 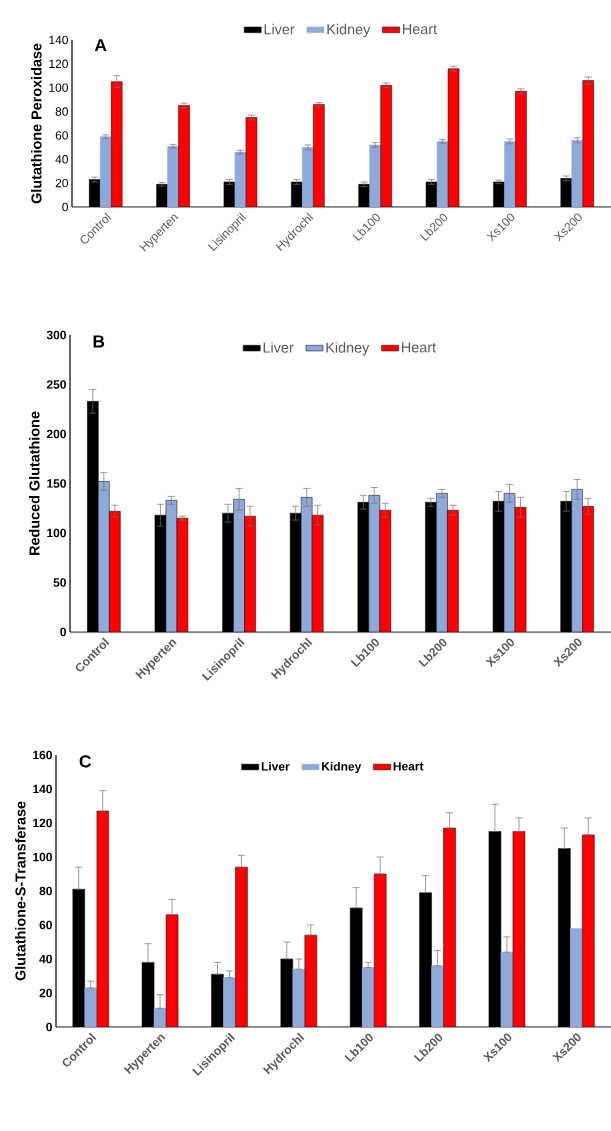 I want to click on chart-title: C, so click(x=85, y=761).